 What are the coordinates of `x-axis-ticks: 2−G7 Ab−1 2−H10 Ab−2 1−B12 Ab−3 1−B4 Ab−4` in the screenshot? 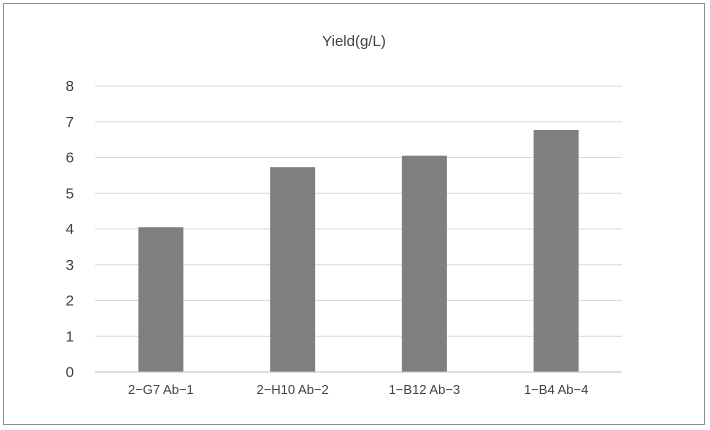 It's located at (358, 389).